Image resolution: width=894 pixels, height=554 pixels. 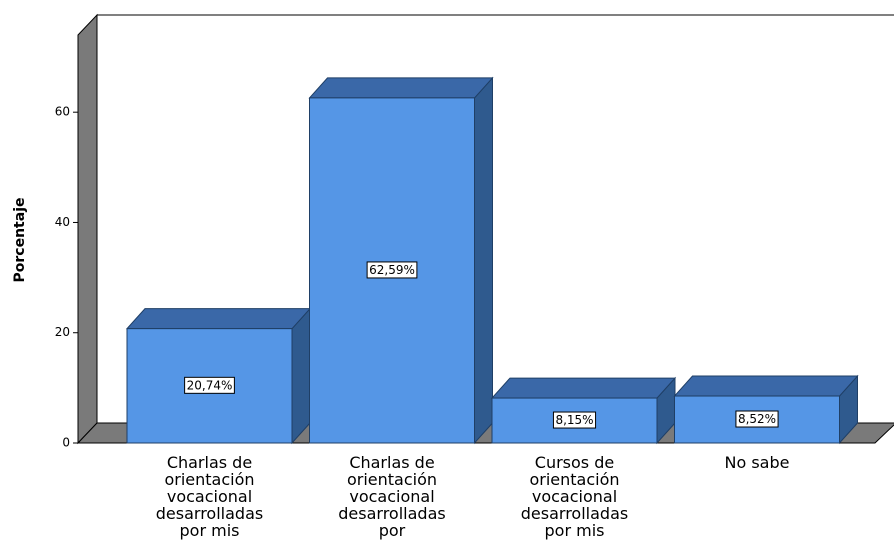 I want to click on y-tick-label: 40, so click(x=62, y=222).